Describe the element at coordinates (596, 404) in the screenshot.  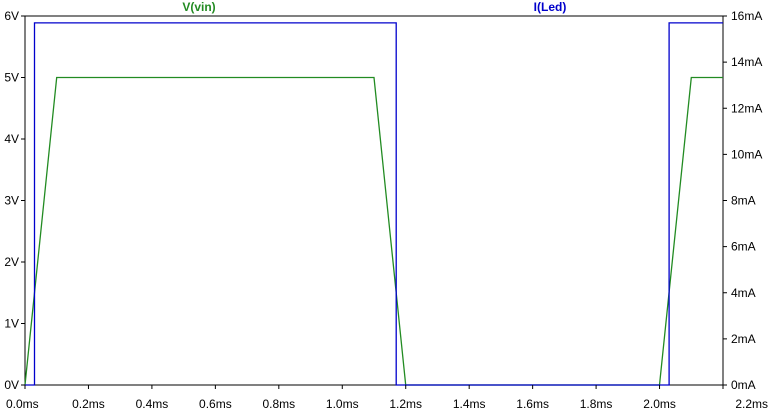
I see `x-tick-label: 1.8ms` at that location.